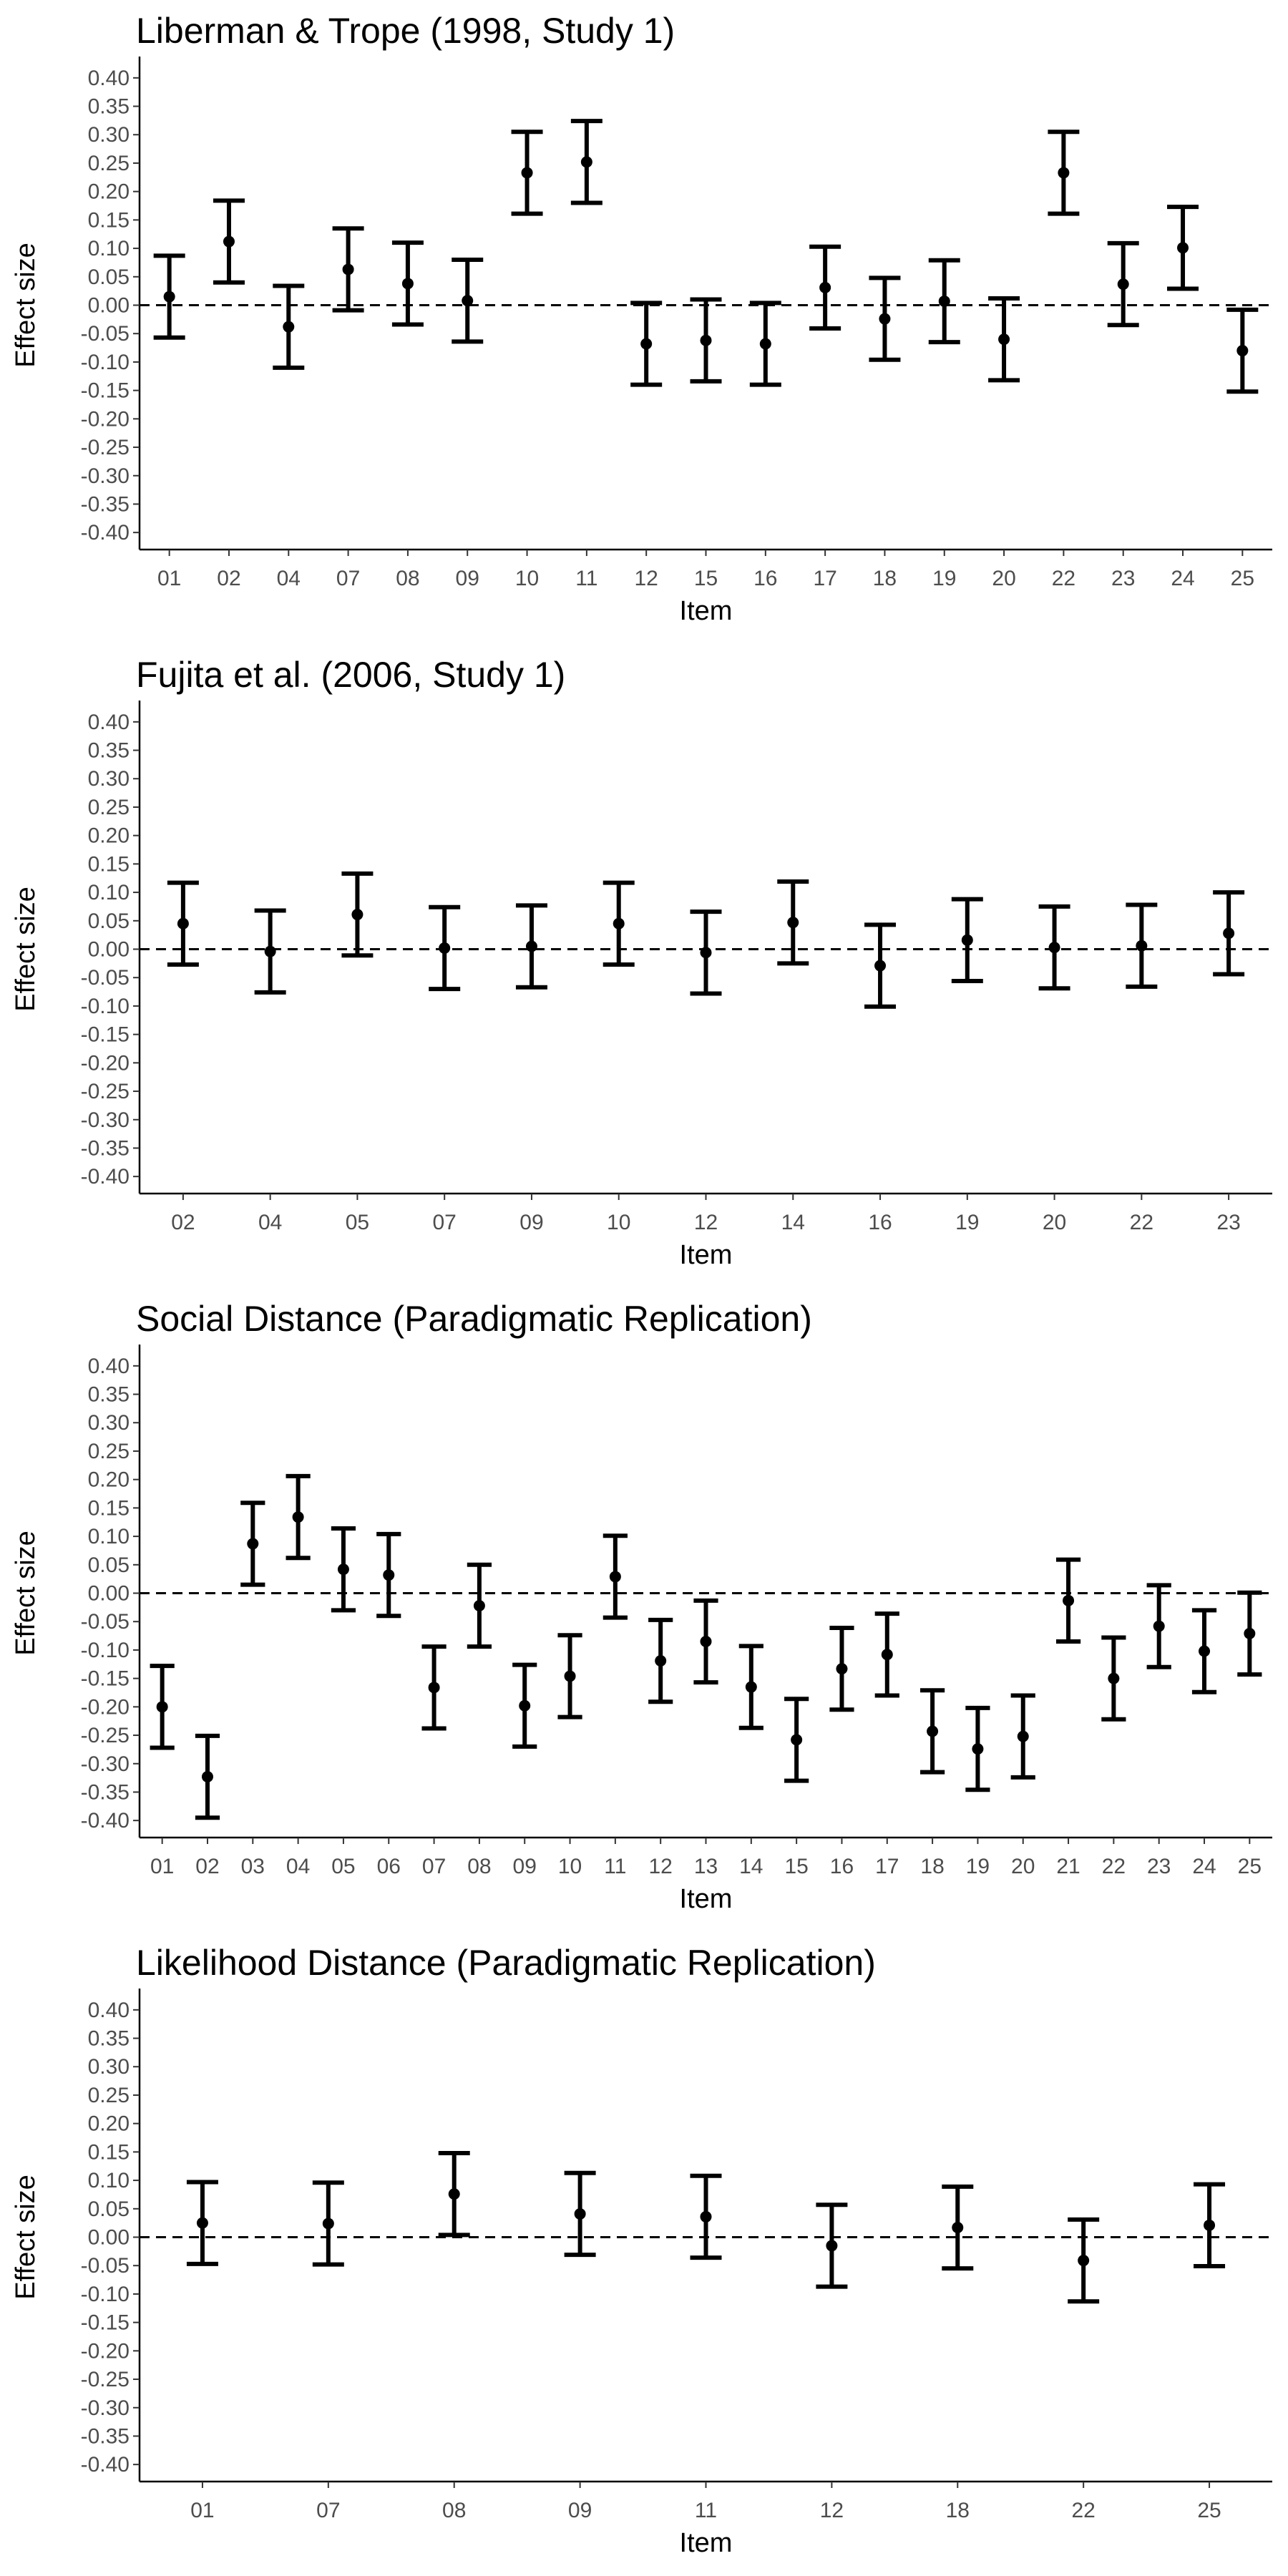  I want to click on x-tick-label: 04, so click(289, 578).